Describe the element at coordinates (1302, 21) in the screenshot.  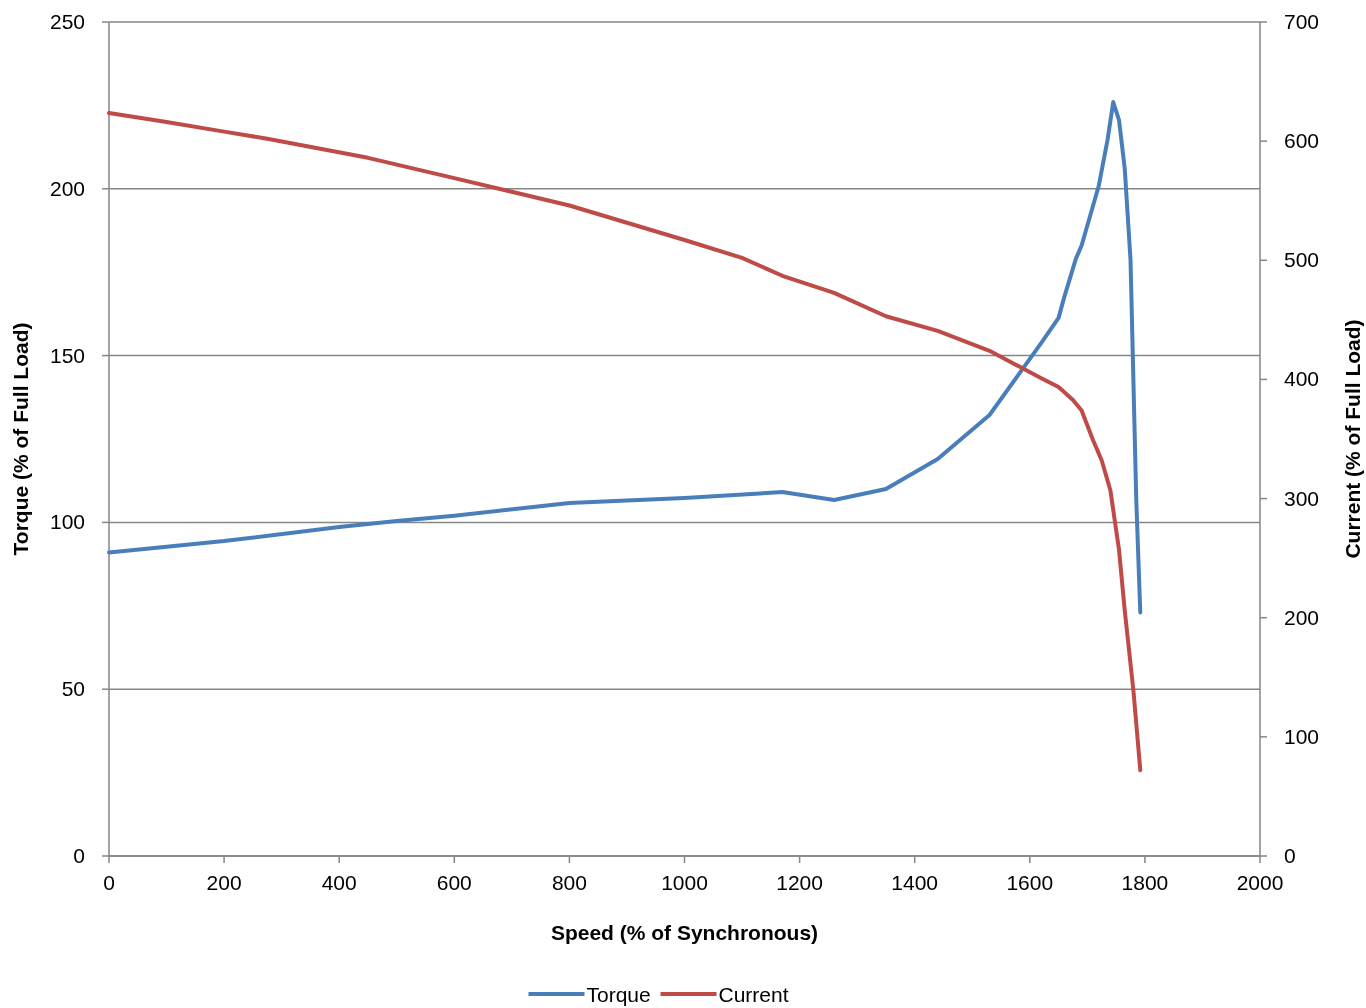
I see `y2-tick-label: 700` at that location.